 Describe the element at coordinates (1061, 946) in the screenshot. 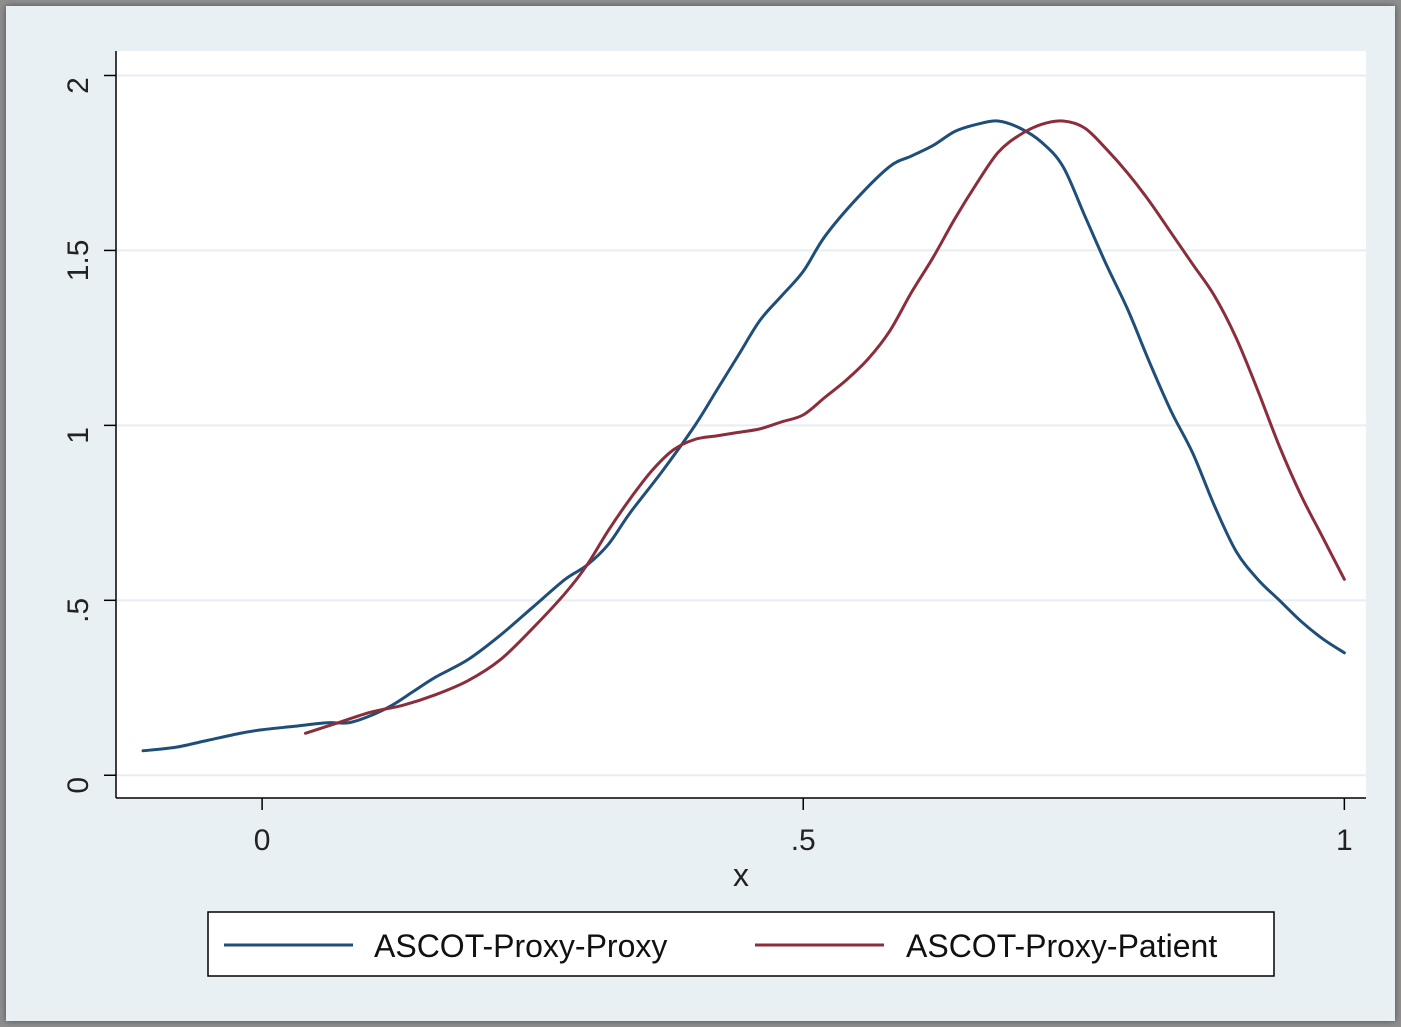

I see `legend-label-patient: ASCOT-Proxy-Patient` at that location.